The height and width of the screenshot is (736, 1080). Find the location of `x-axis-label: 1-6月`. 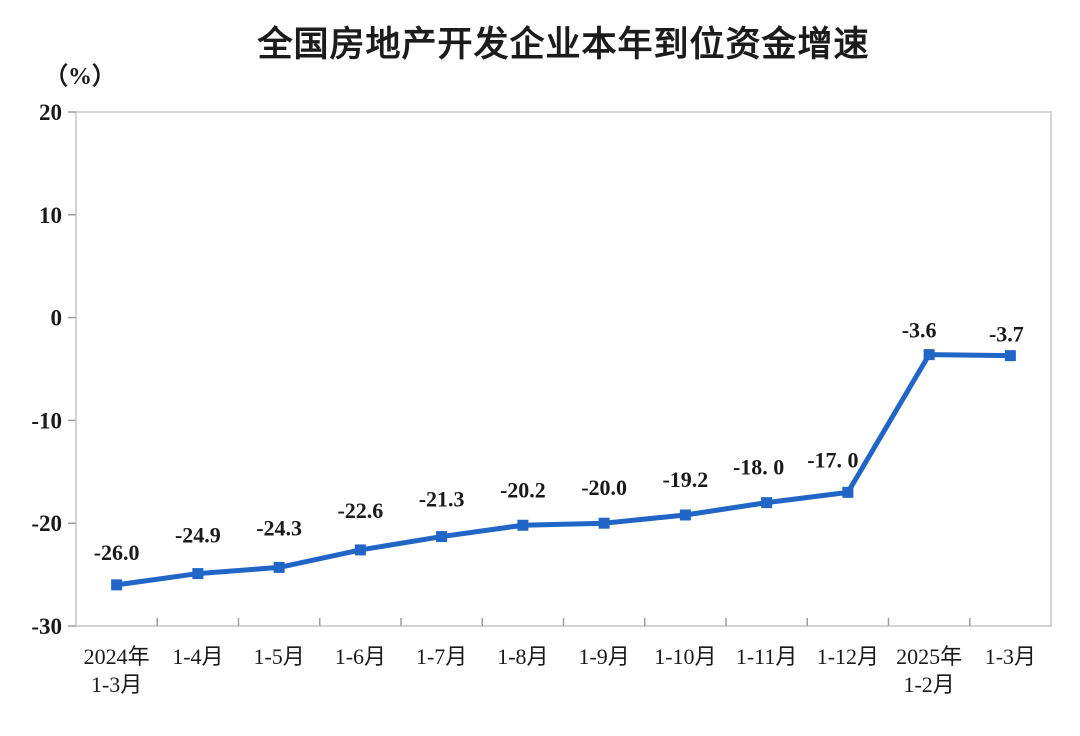

x-axis-label: 1-6月 is located at coordinates (360, 656).